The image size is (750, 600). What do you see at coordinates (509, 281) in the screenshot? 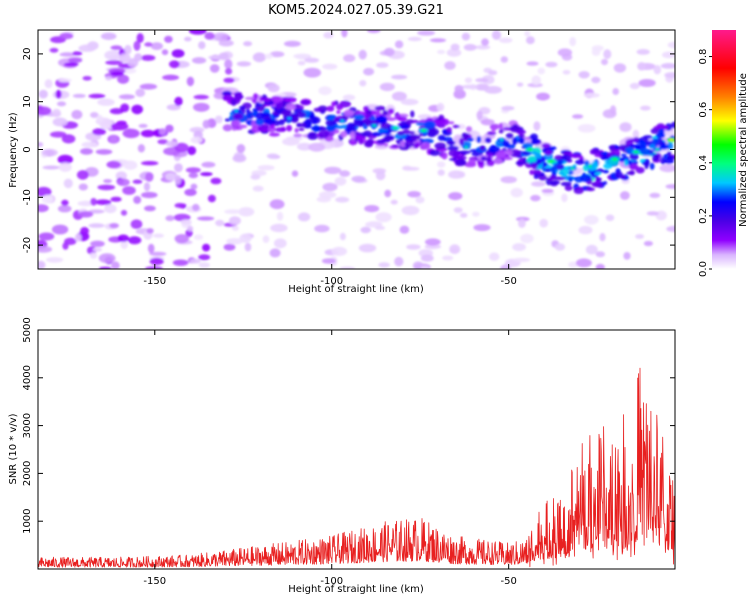
I see `x-tick-label: -50` at bounding box center [509, 281].